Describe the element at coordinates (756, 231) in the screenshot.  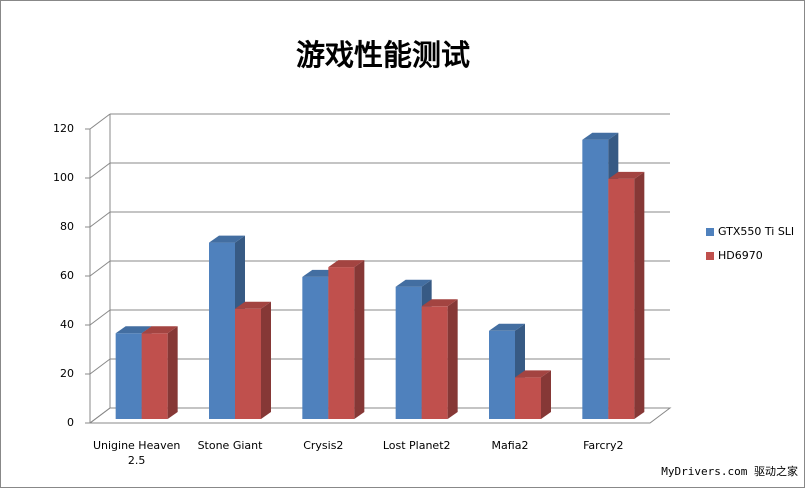
I see `legend-label: GTX550 Ti SLI` at that location.